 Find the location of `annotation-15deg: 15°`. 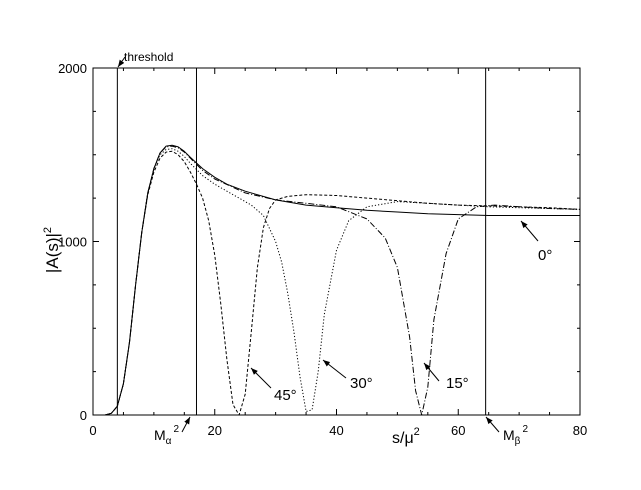

annotation-15deg: 15° is located at coordinates (457, 383).